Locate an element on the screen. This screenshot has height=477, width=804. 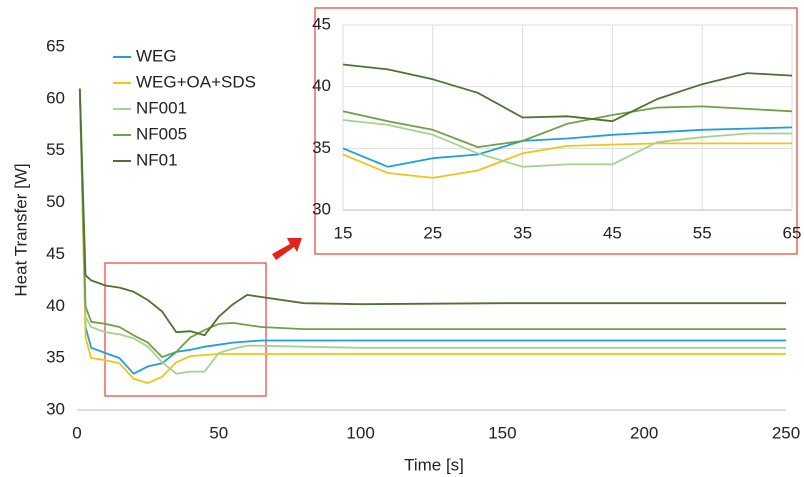
x-tick-label: 200 is located at coordinates (644, 432).